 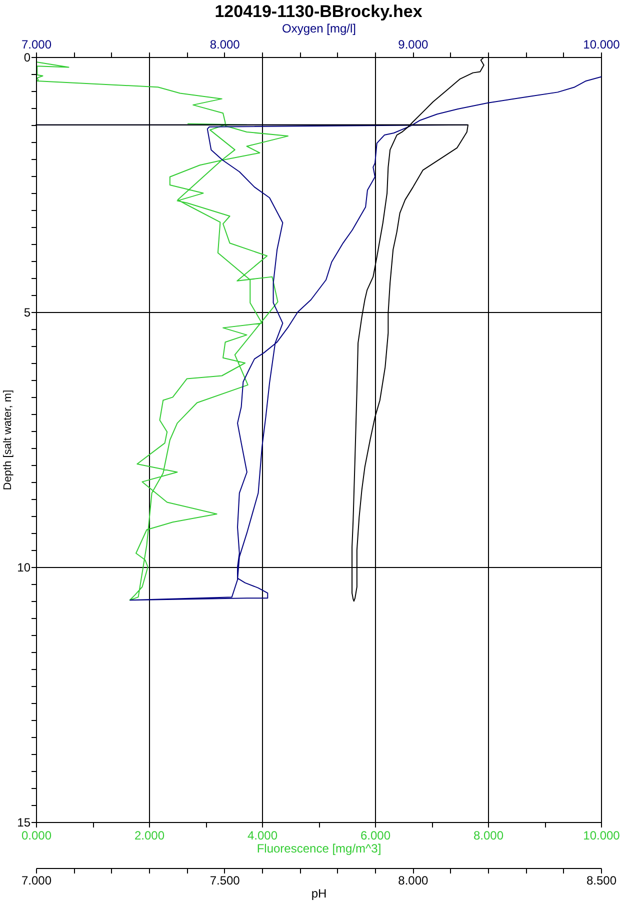 What do you see at coordinates (262, 835) in the screenshot?
I see `x-tick-label: 4.000` at bounding box center [262, 835].